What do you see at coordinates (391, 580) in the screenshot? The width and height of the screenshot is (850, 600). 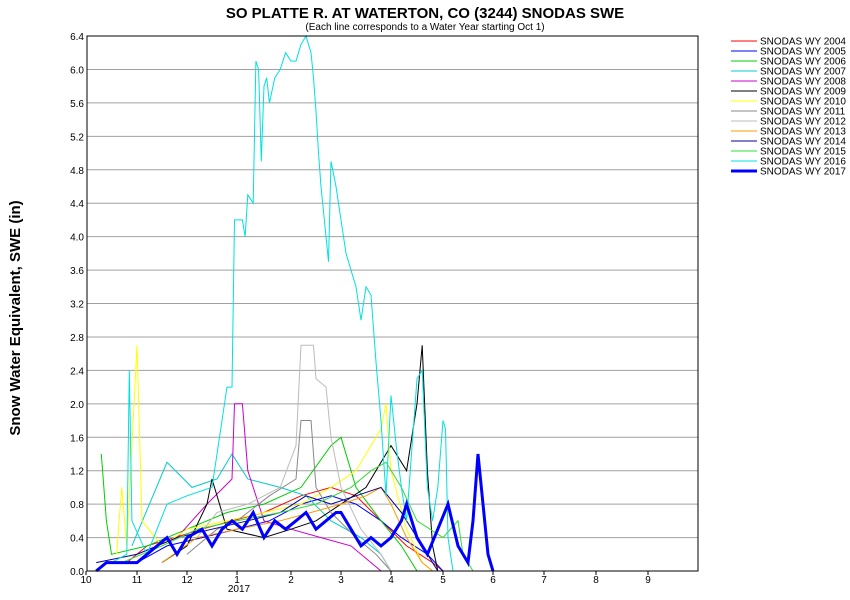 I see `x-tick-label: 4` at bounding box center [391, 580].